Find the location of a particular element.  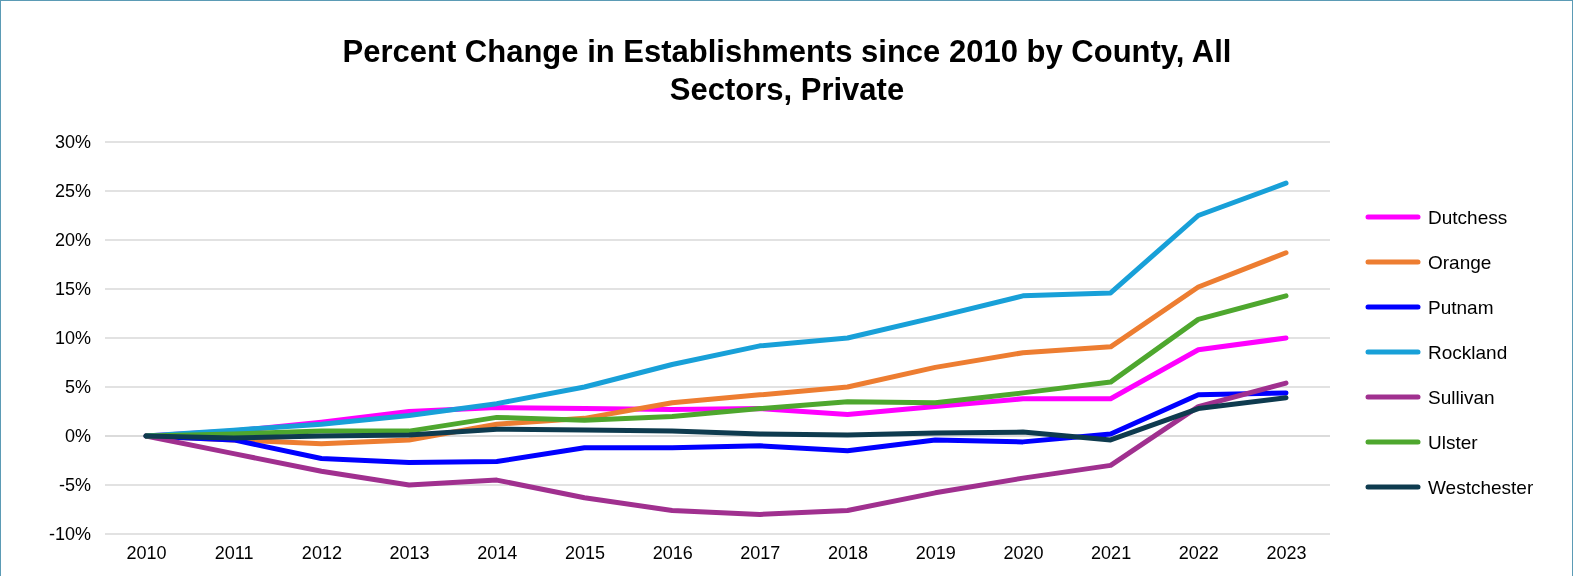

x-tick-label: 2018 is located at coordinates (848, 552).